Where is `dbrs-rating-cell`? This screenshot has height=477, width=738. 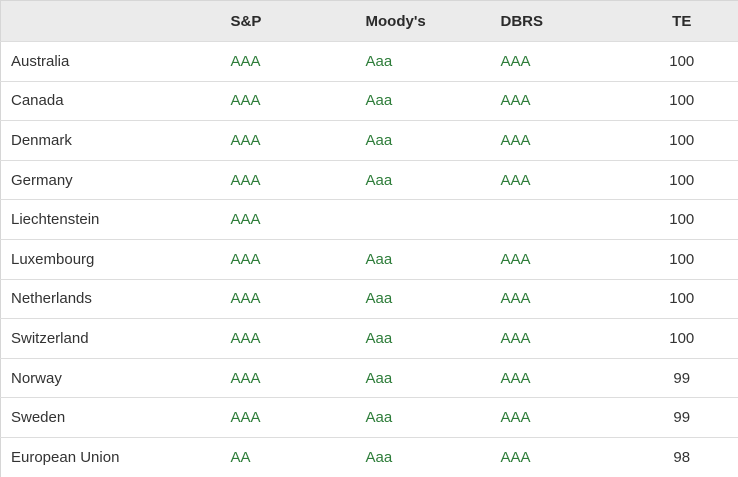
dbrs-rating-cell is located at coordinates (558, 219).